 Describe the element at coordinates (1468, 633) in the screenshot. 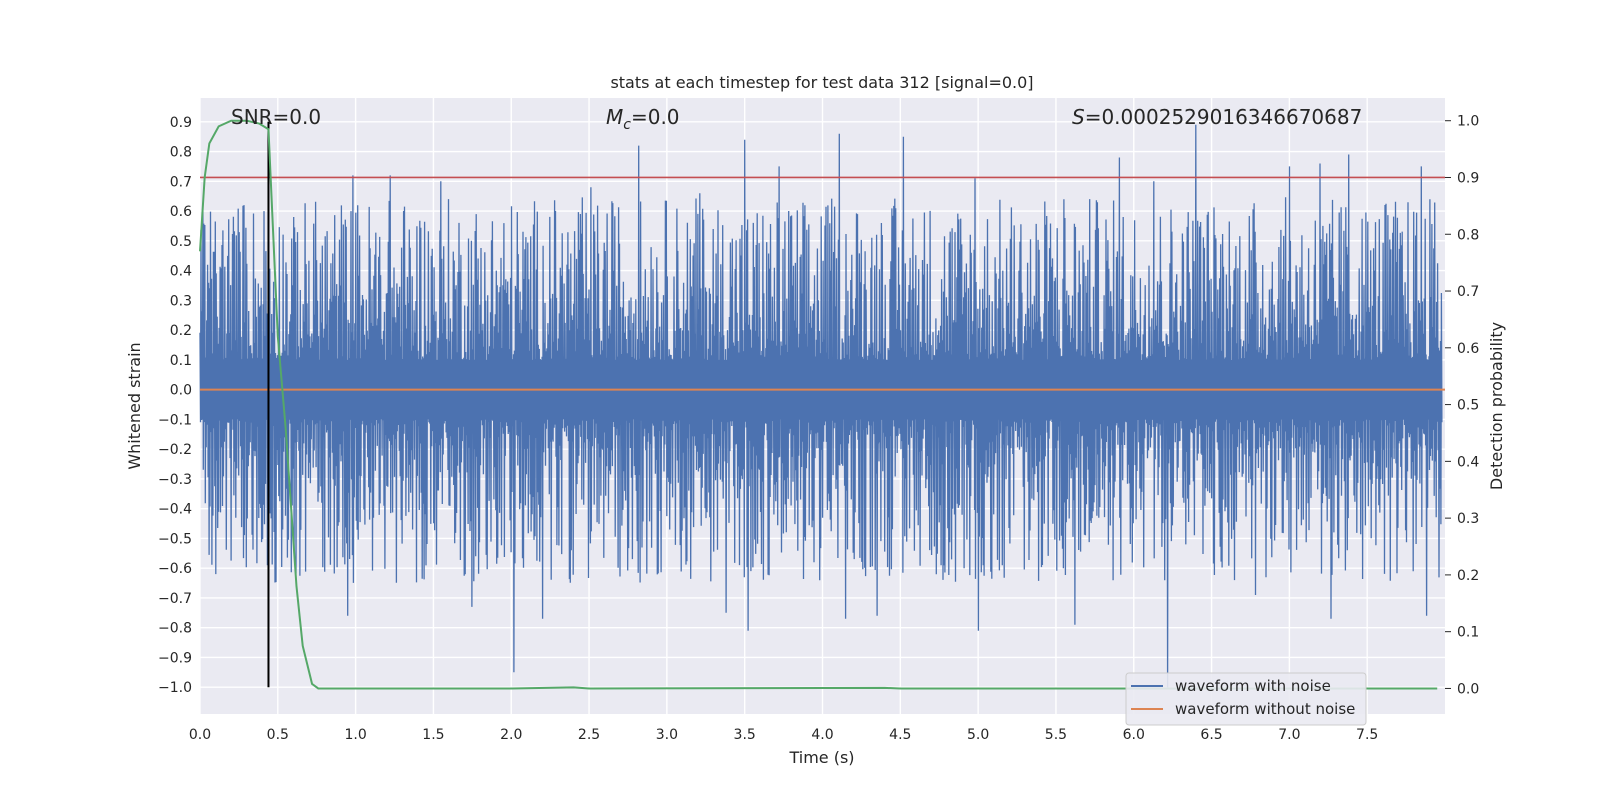

I see `y2-tick-label: 0.1` at that location.